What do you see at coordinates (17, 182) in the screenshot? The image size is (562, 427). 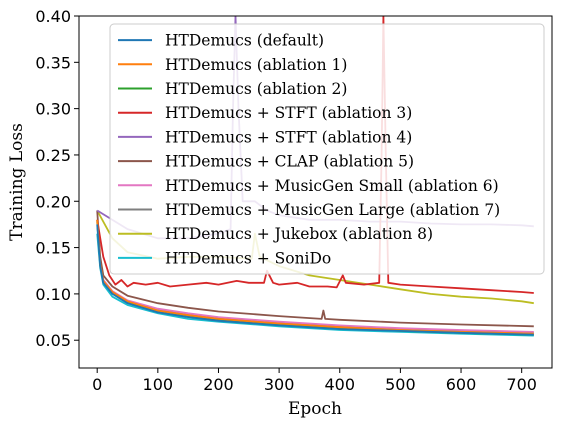 I see `y-axis-label: Training Loss` at bounding box center [17, 182].